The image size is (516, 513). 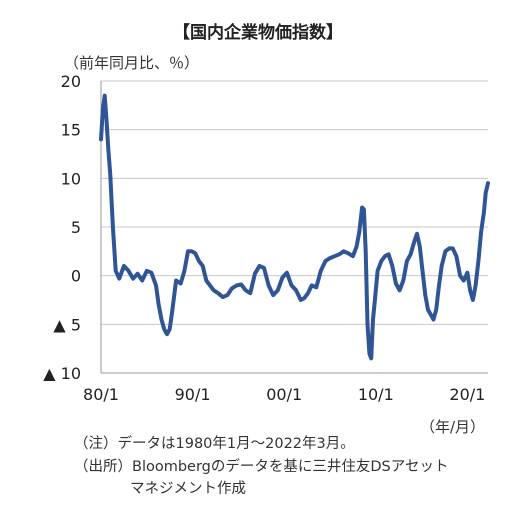 What do you see at coordinates (71, 81) in the screenshot?
I see `y-tick-label: 20` at bounding box center [71, 81].